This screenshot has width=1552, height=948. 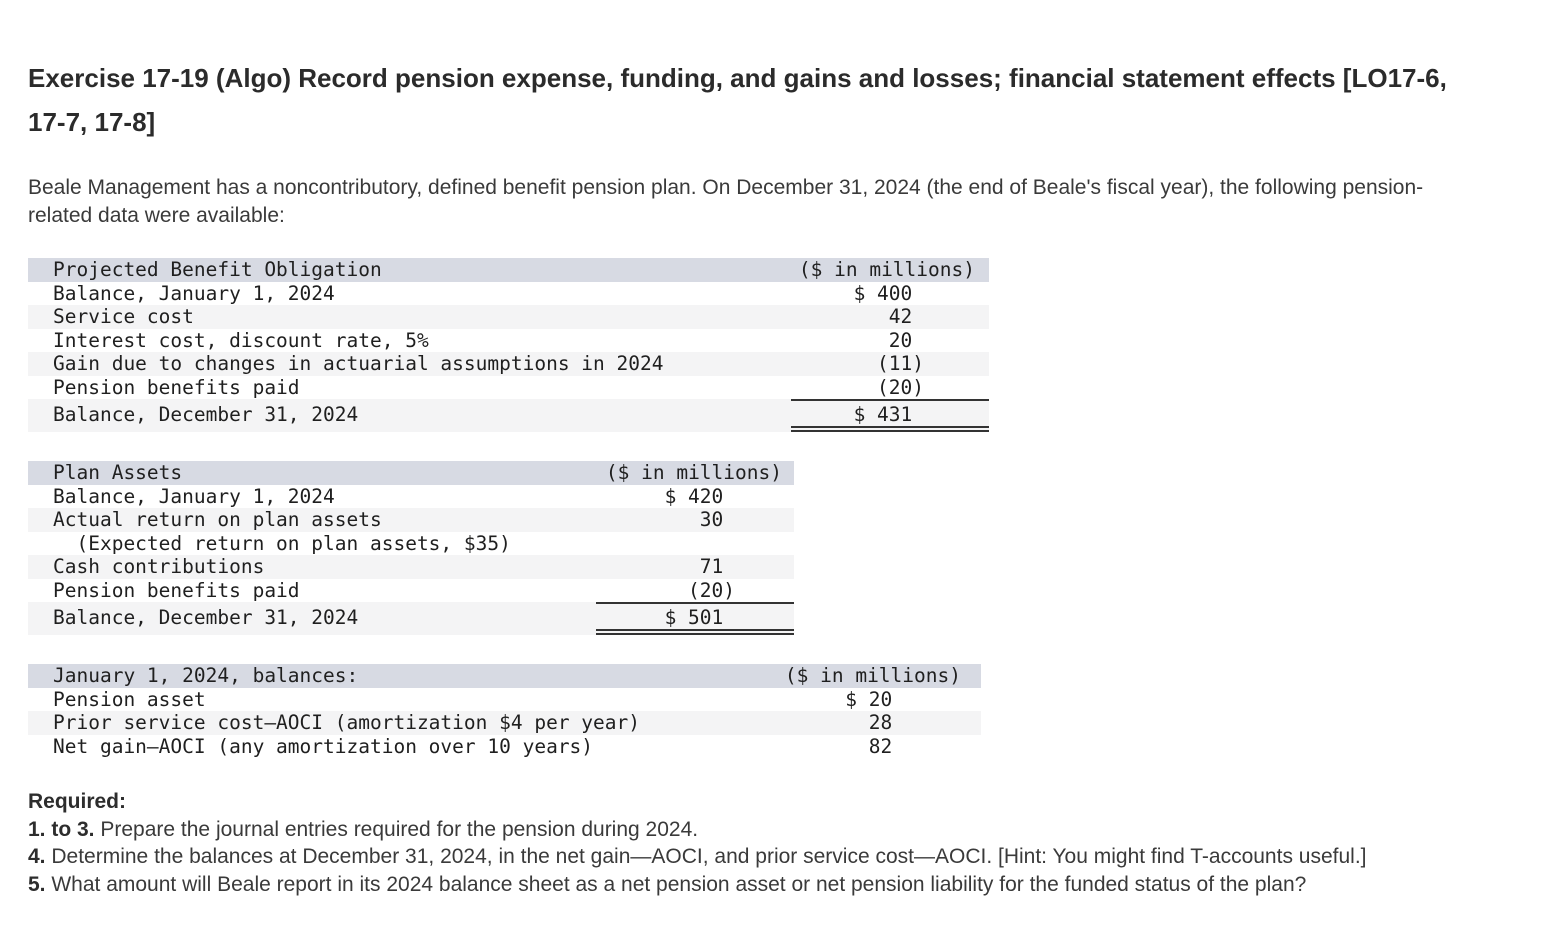 What do you see at coordinates (711, 519) in the screenshot?
I see `row-value: 30` at bounding box center [711, 519].